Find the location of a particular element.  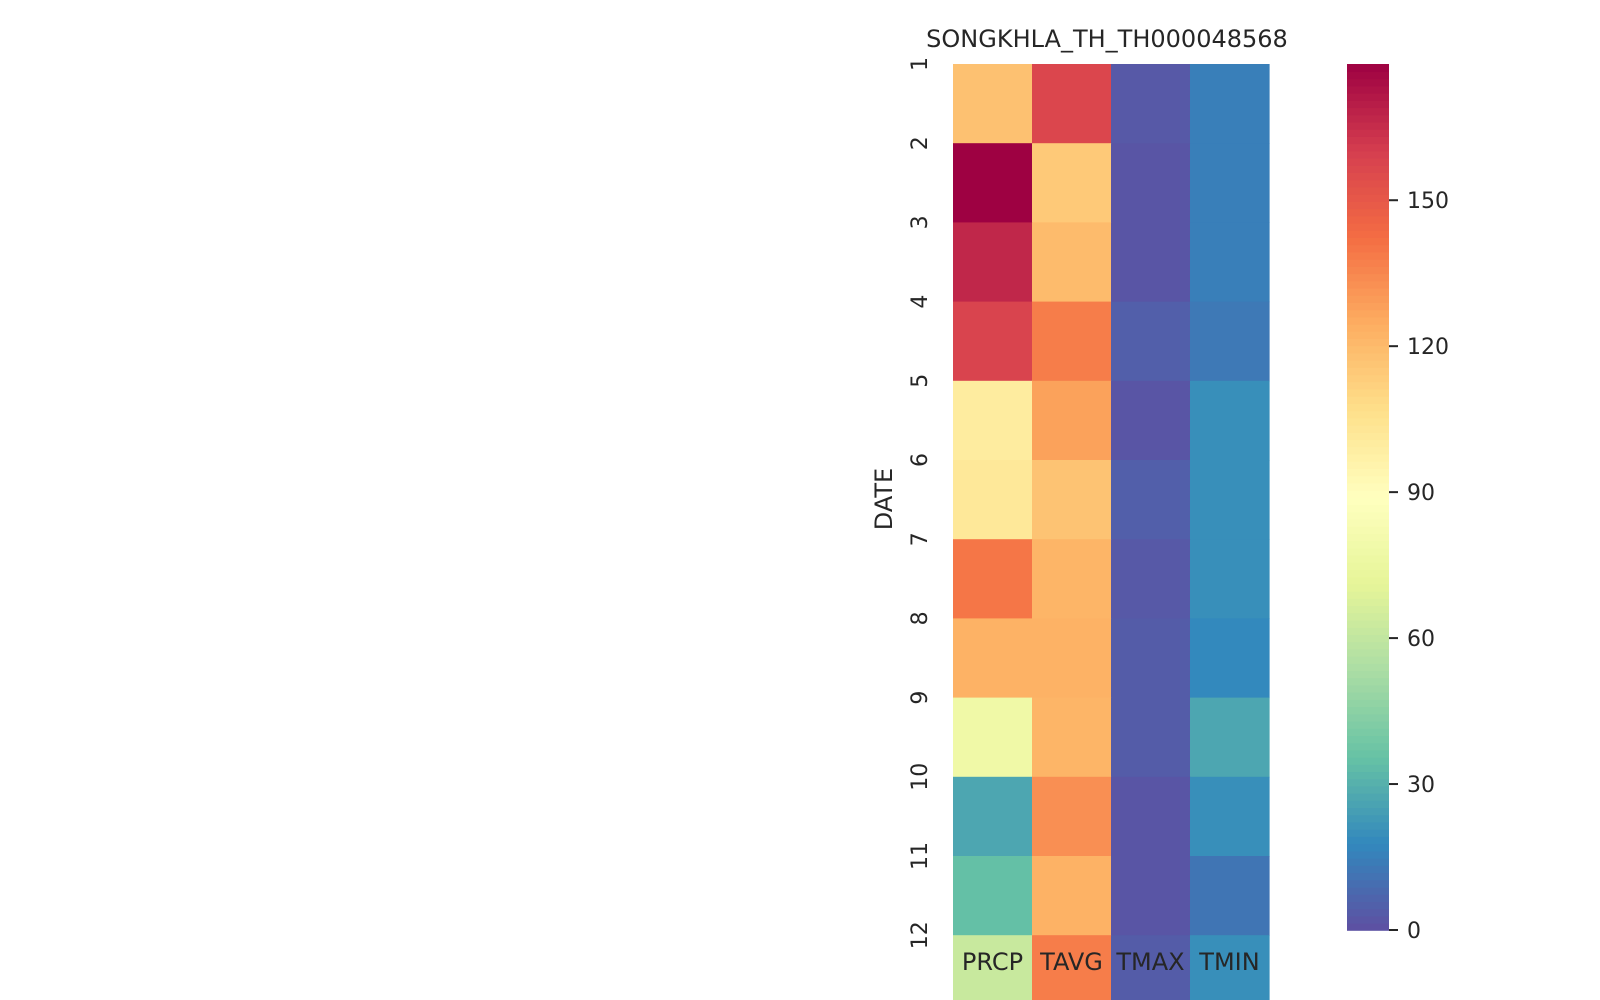

colorbar: 0 30 60 90 120 150 is located at coordinates (1398, 504).